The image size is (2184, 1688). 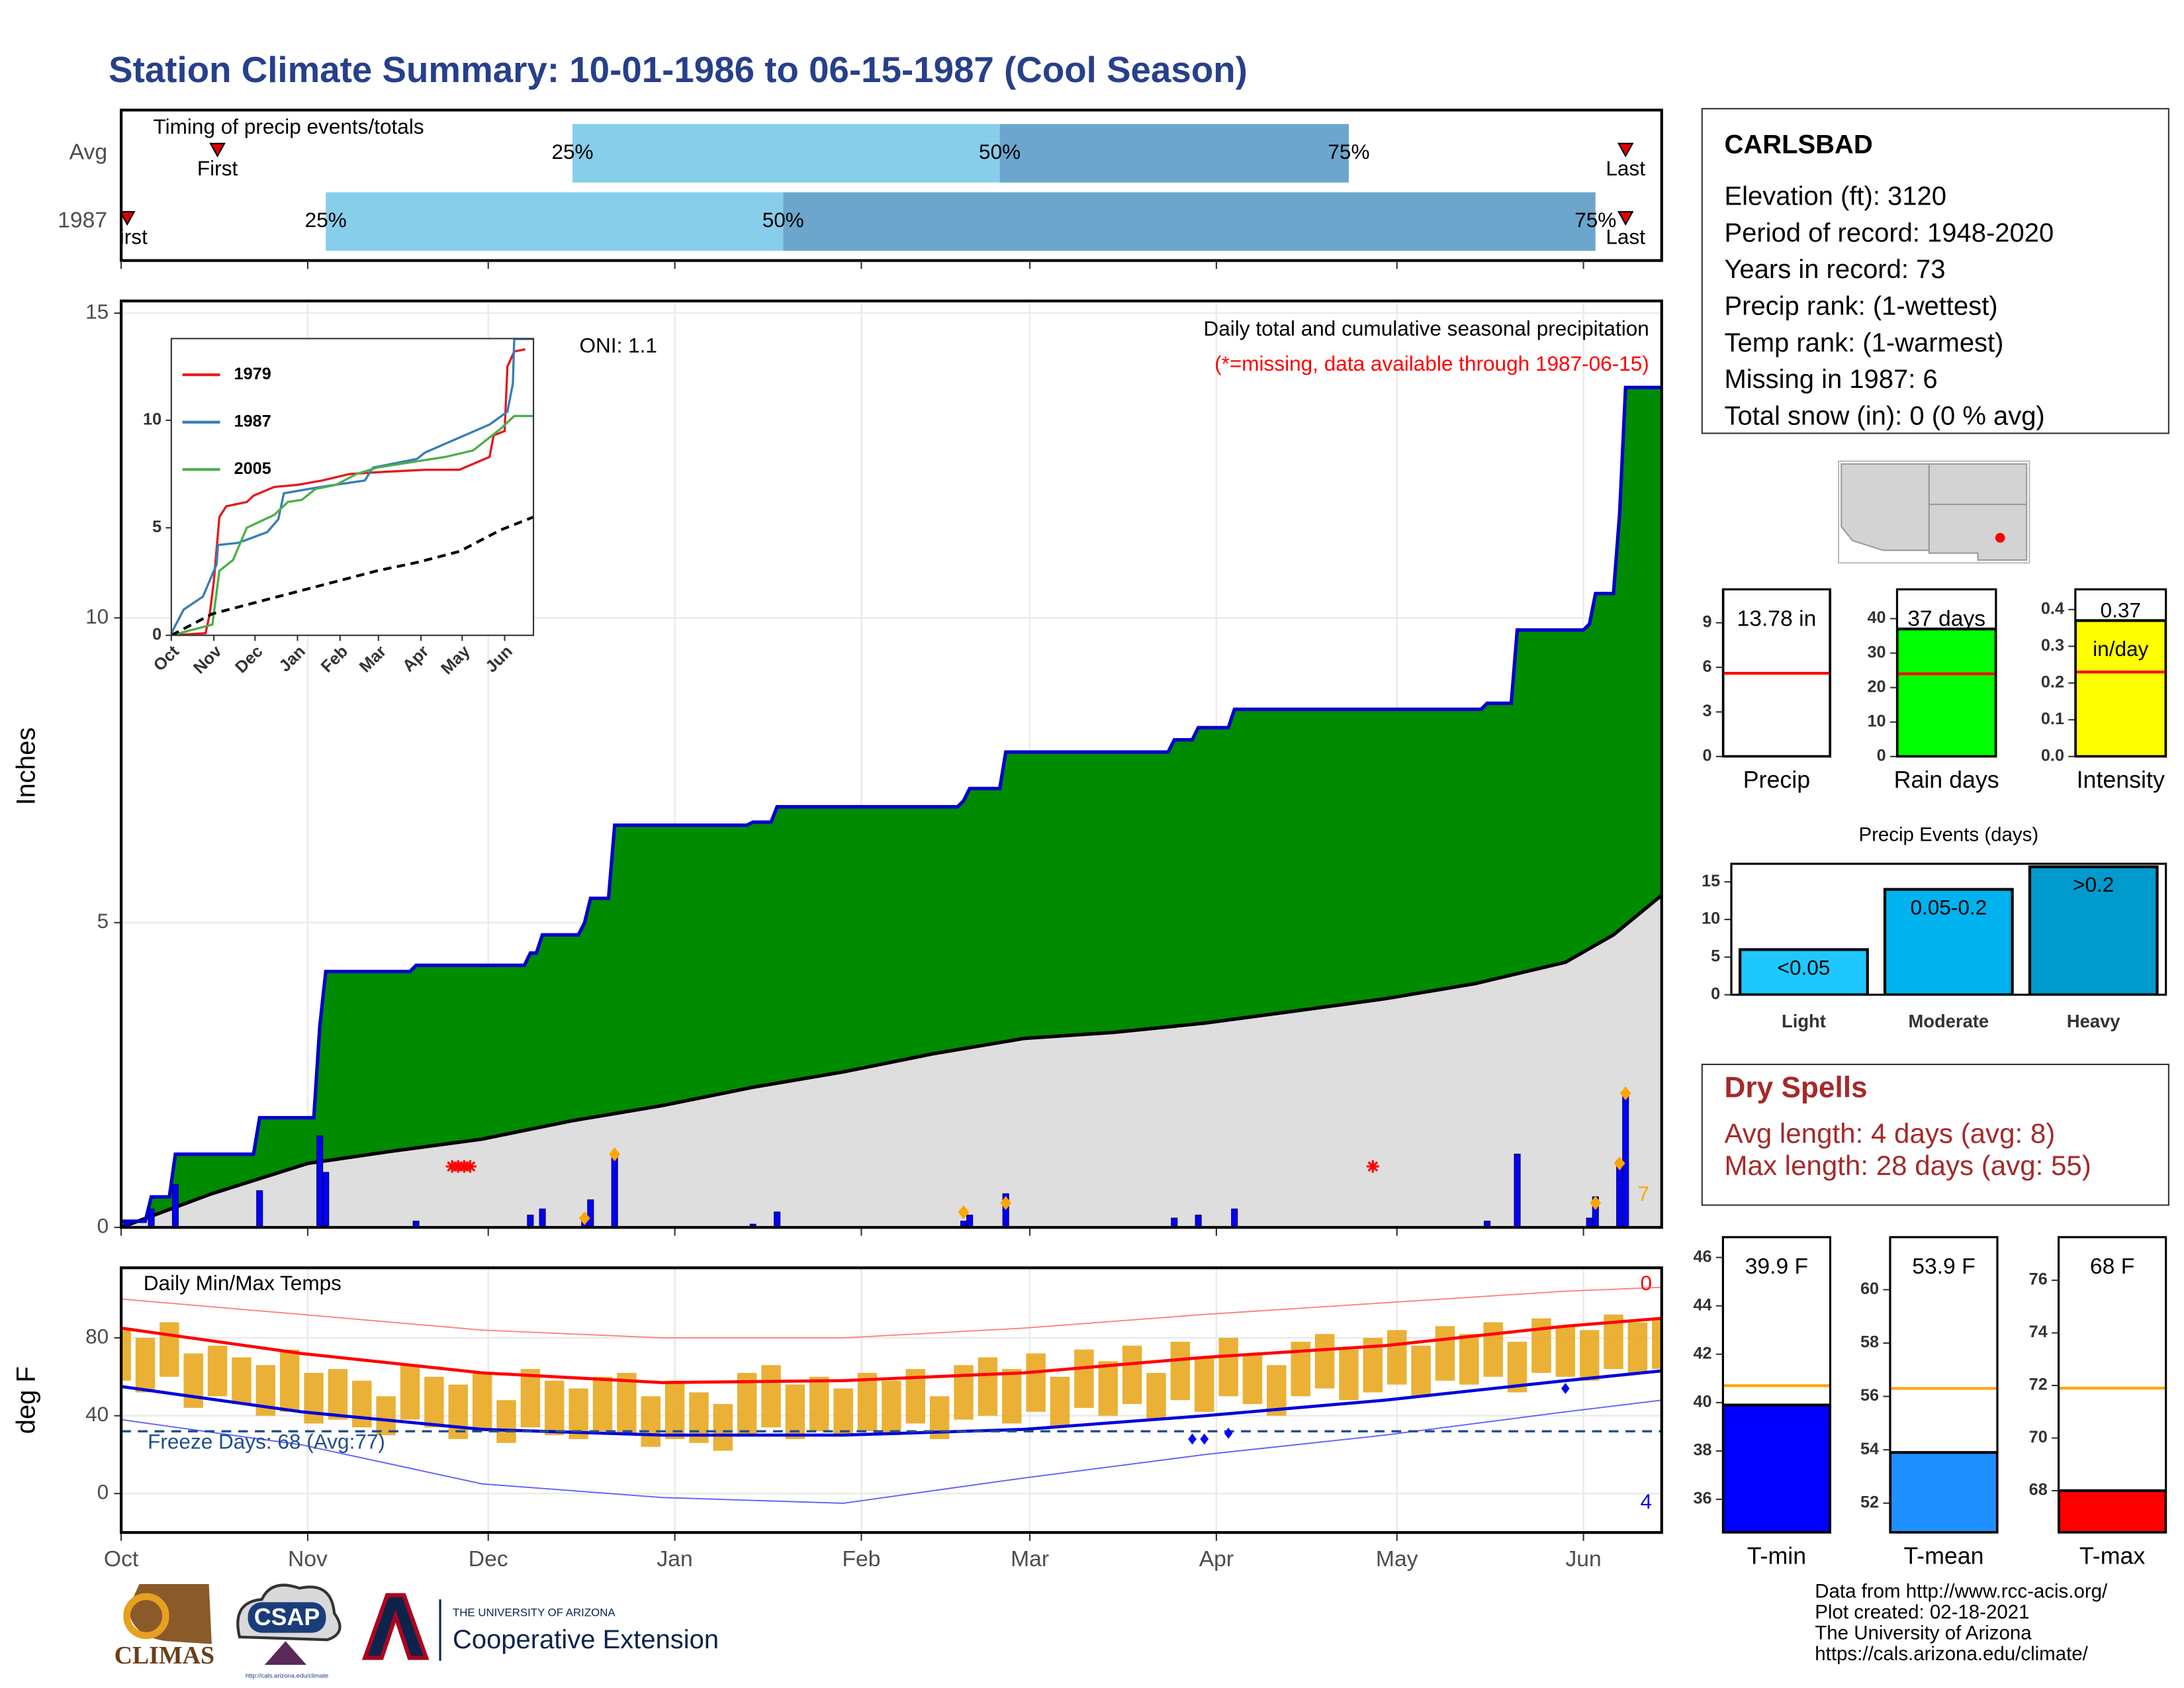 I want to click on range-label: <0.05, so click(x=1804, y=967).